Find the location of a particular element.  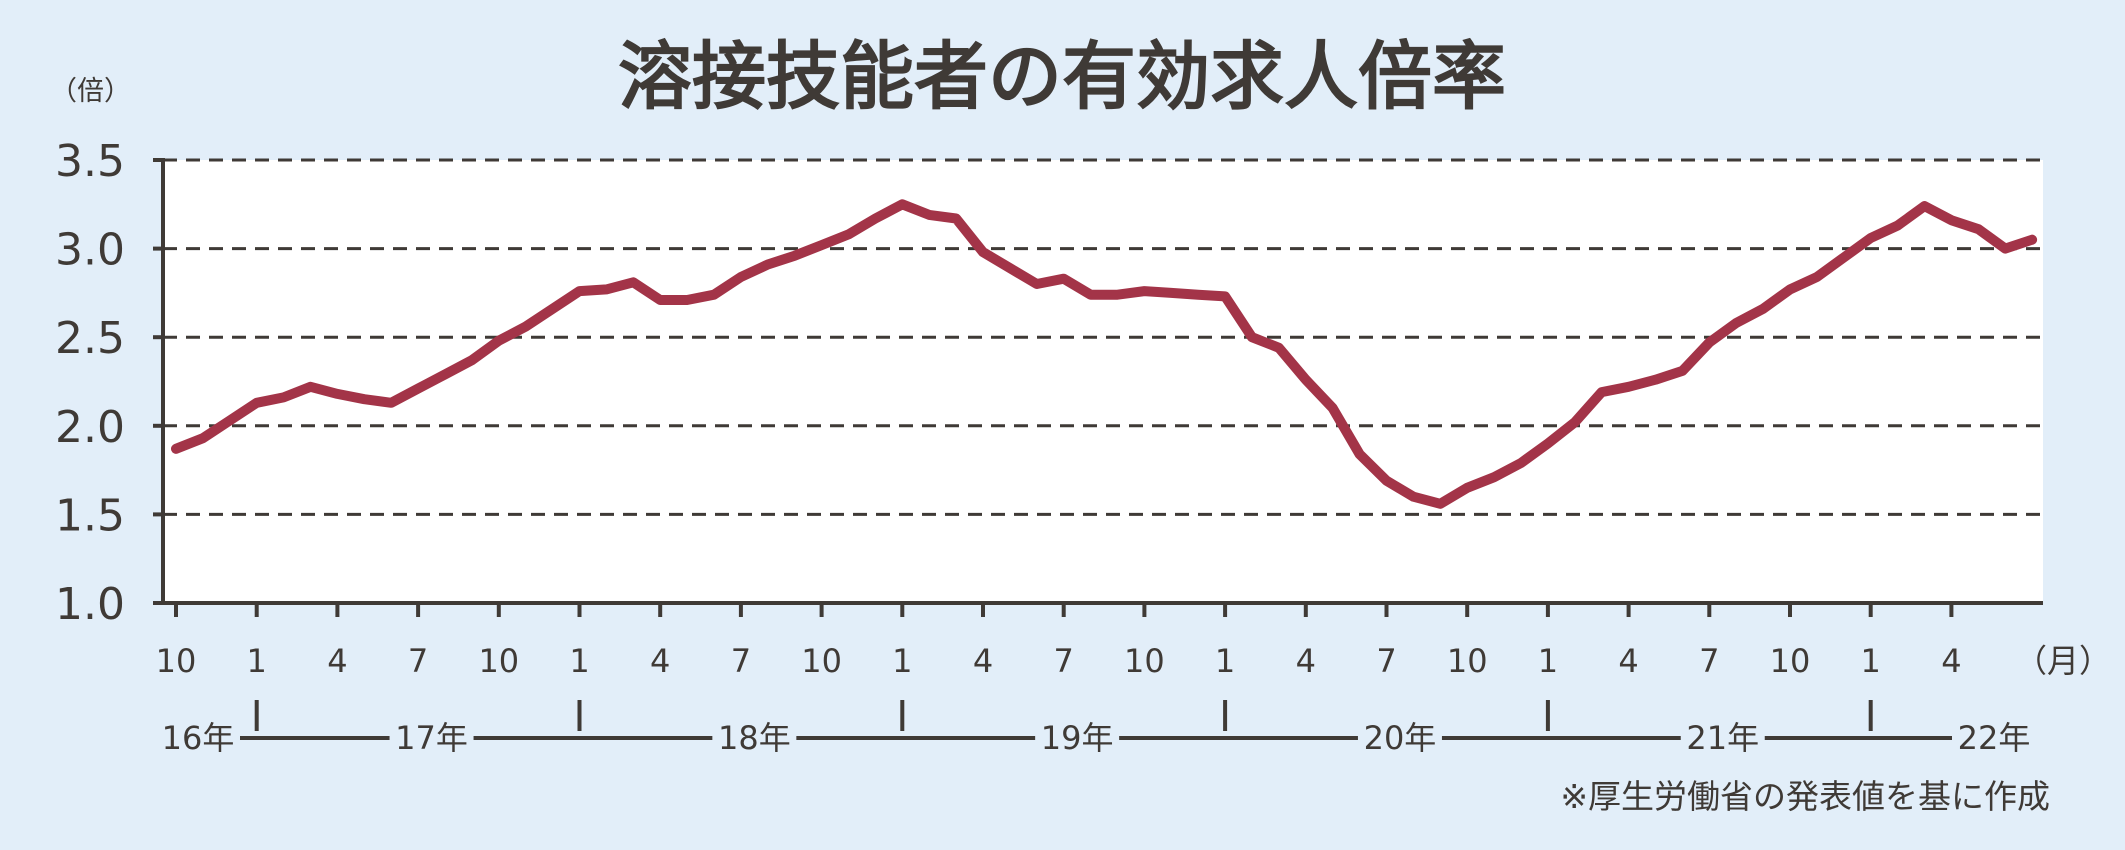

y-tick-label: 3.0 is located at coordinates (90, 250).